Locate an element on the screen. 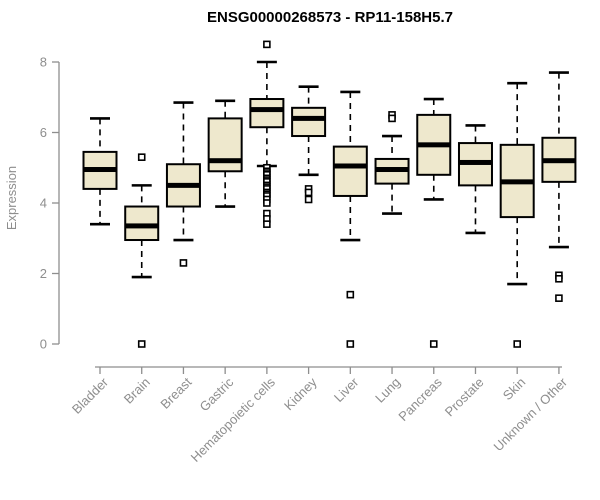  median-line-pancreas is located at coordinates (434, 145).